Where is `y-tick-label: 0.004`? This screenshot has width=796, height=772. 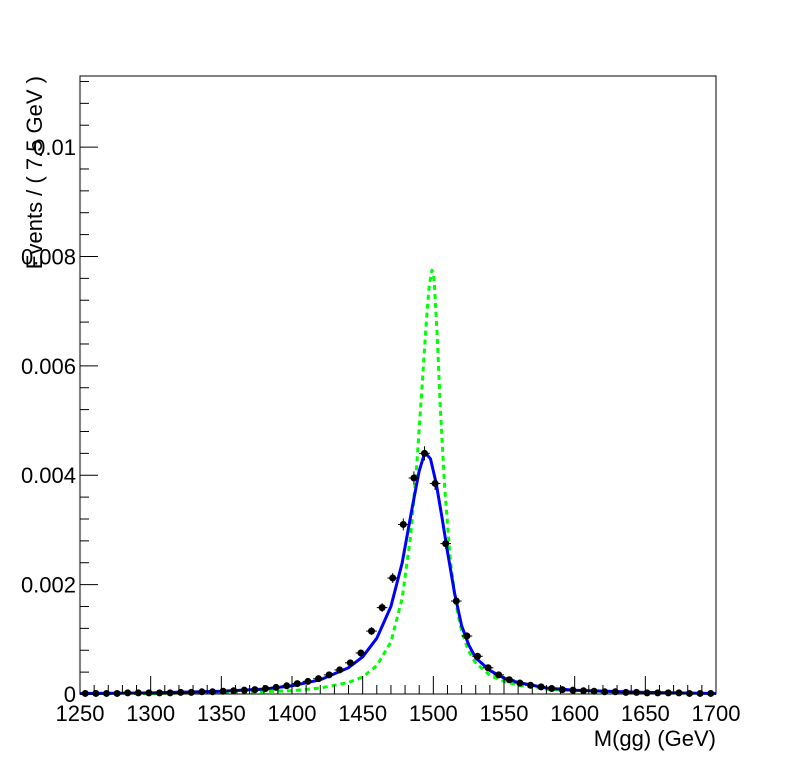
y-tick-label: 0.004 is located at coordinates (48, 475).